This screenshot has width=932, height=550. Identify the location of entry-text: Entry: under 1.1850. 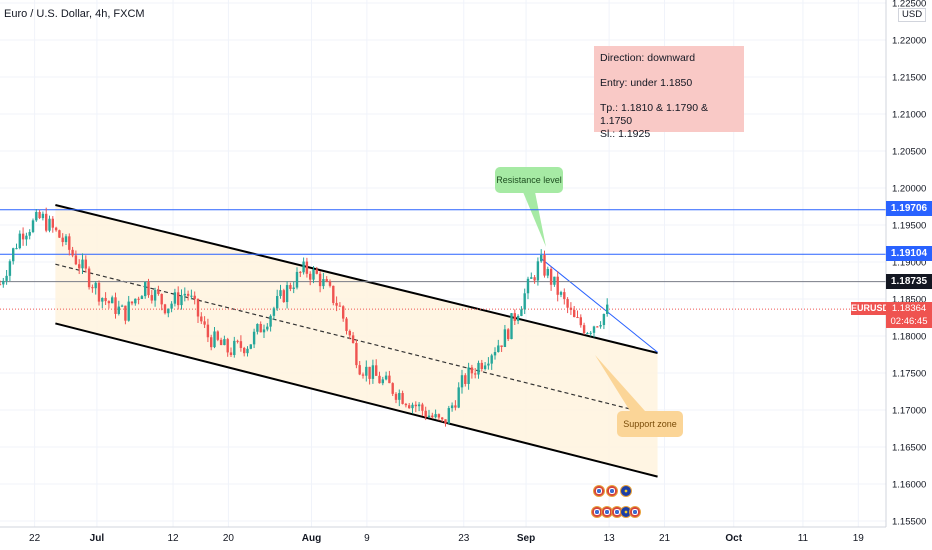
(646, 83).